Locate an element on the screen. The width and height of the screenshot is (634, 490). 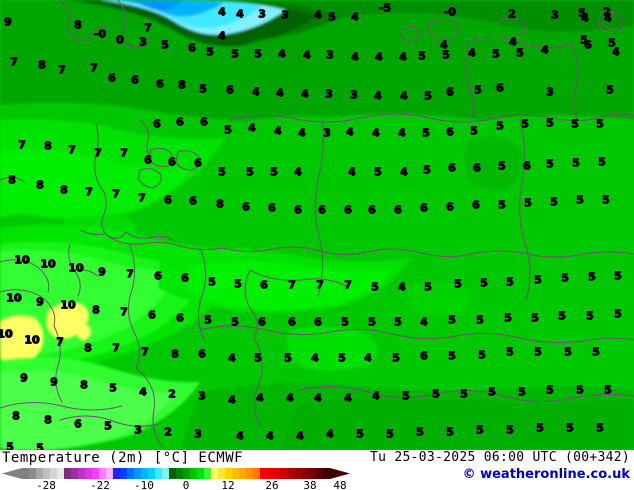
colorbar: -28 -22 -10 0 12 26 38 48 is located at coordinates (175, 479).